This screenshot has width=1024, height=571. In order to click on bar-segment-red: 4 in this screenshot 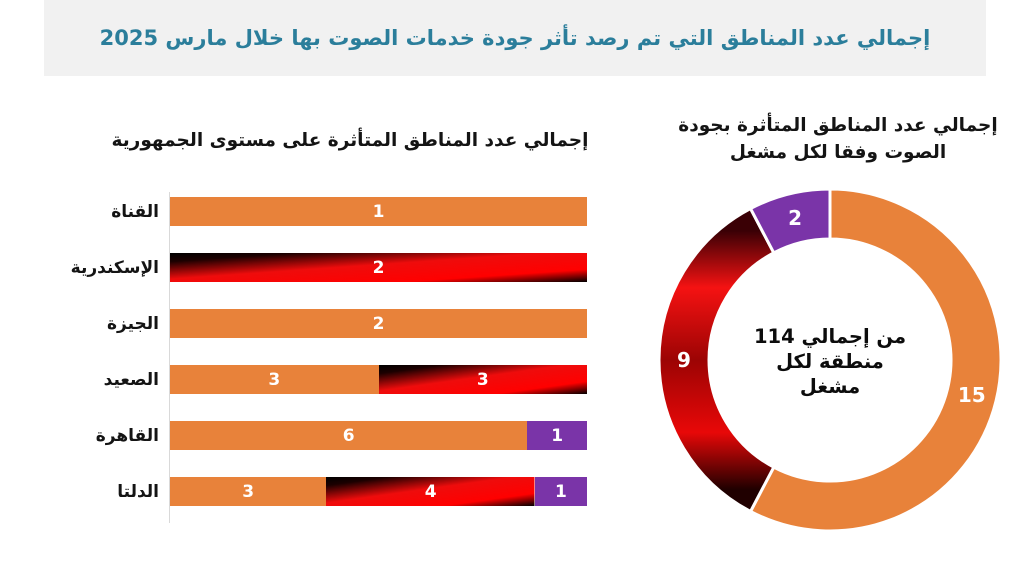, I will do `click(430, 491)`.